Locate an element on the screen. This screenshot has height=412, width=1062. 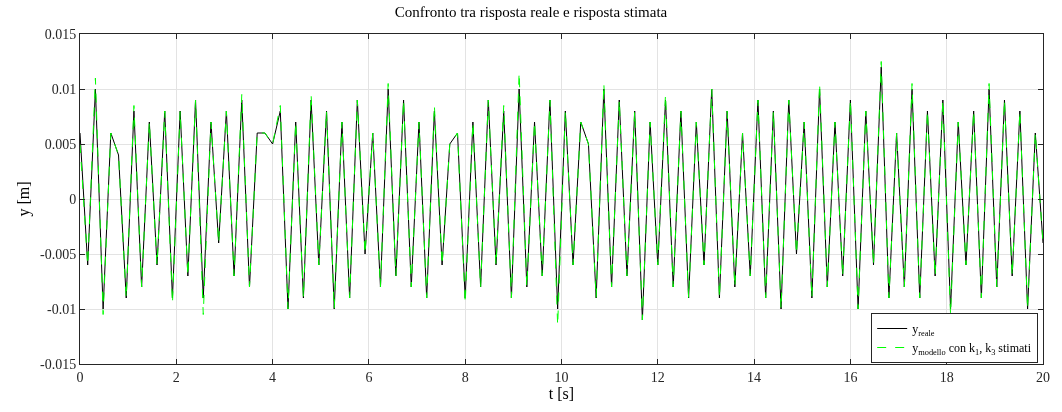
y-tick-label: -0.01 is located at coordinates (62, 309).